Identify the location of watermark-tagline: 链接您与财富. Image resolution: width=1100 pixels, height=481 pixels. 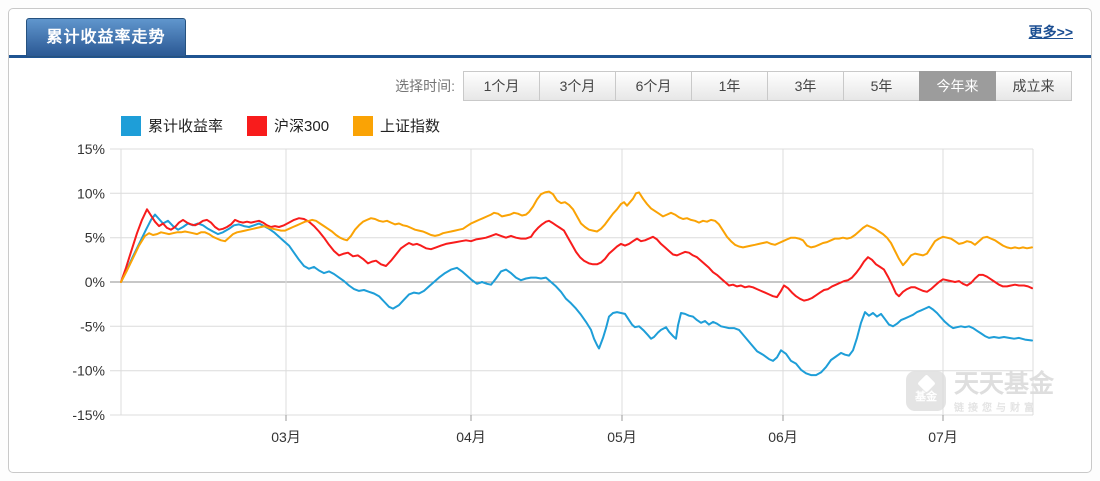
(996, 408).